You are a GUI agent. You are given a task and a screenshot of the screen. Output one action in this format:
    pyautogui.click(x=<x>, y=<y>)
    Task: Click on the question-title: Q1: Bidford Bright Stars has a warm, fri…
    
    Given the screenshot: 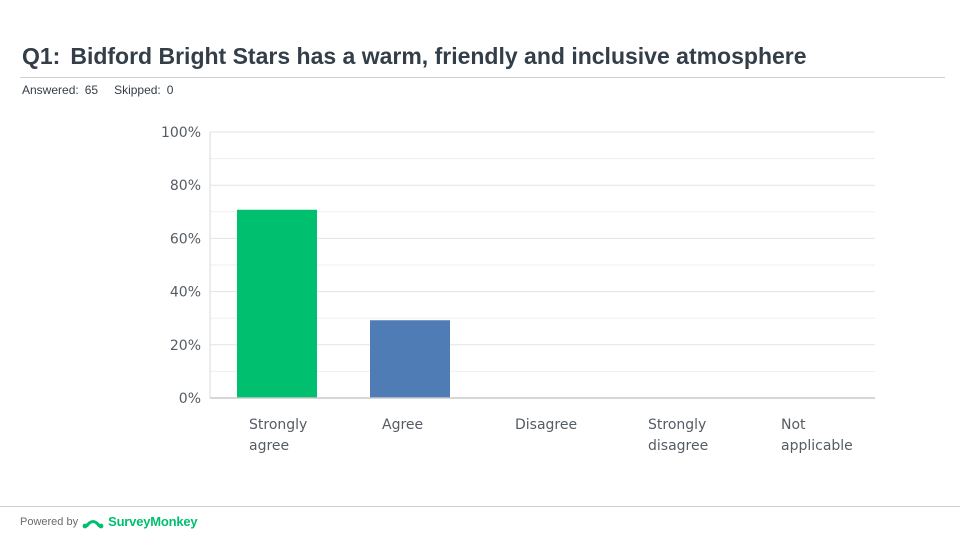 What is the action you would take?
    pyautogui.click(x=414, y=56)
    